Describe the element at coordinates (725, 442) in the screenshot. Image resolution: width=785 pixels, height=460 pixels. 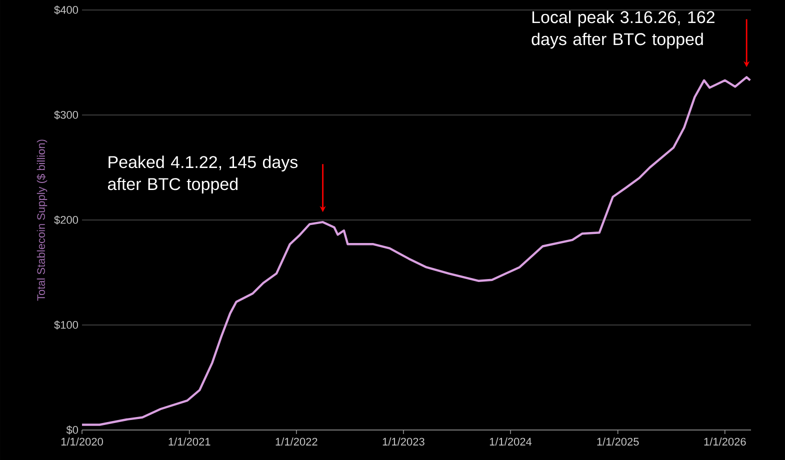
I see `x-tick-label: 1/1/2026` at that location.